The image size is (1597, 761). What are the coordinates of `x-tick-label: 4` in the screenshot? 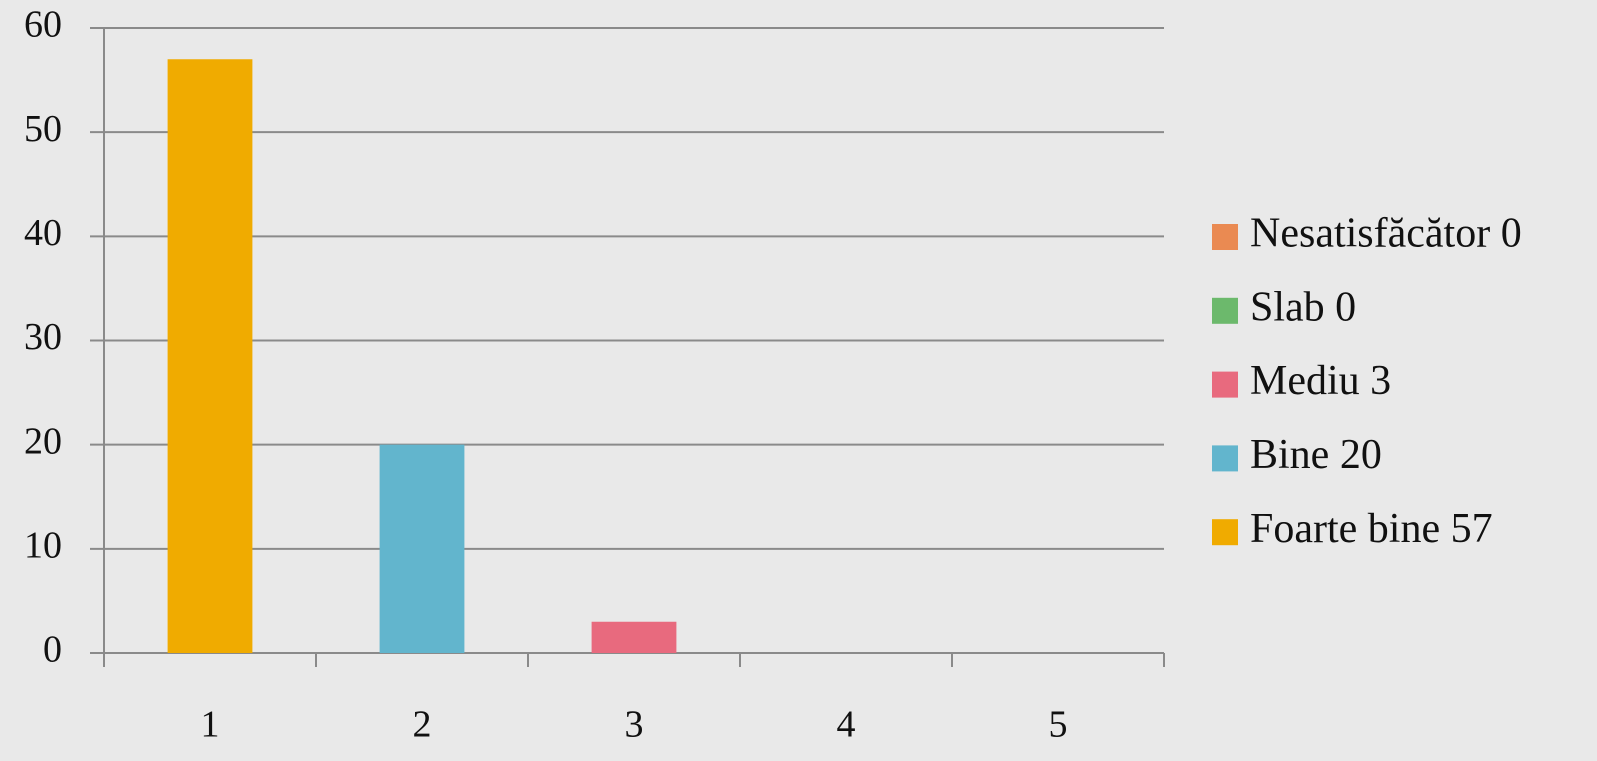 It's located at (846, 725).